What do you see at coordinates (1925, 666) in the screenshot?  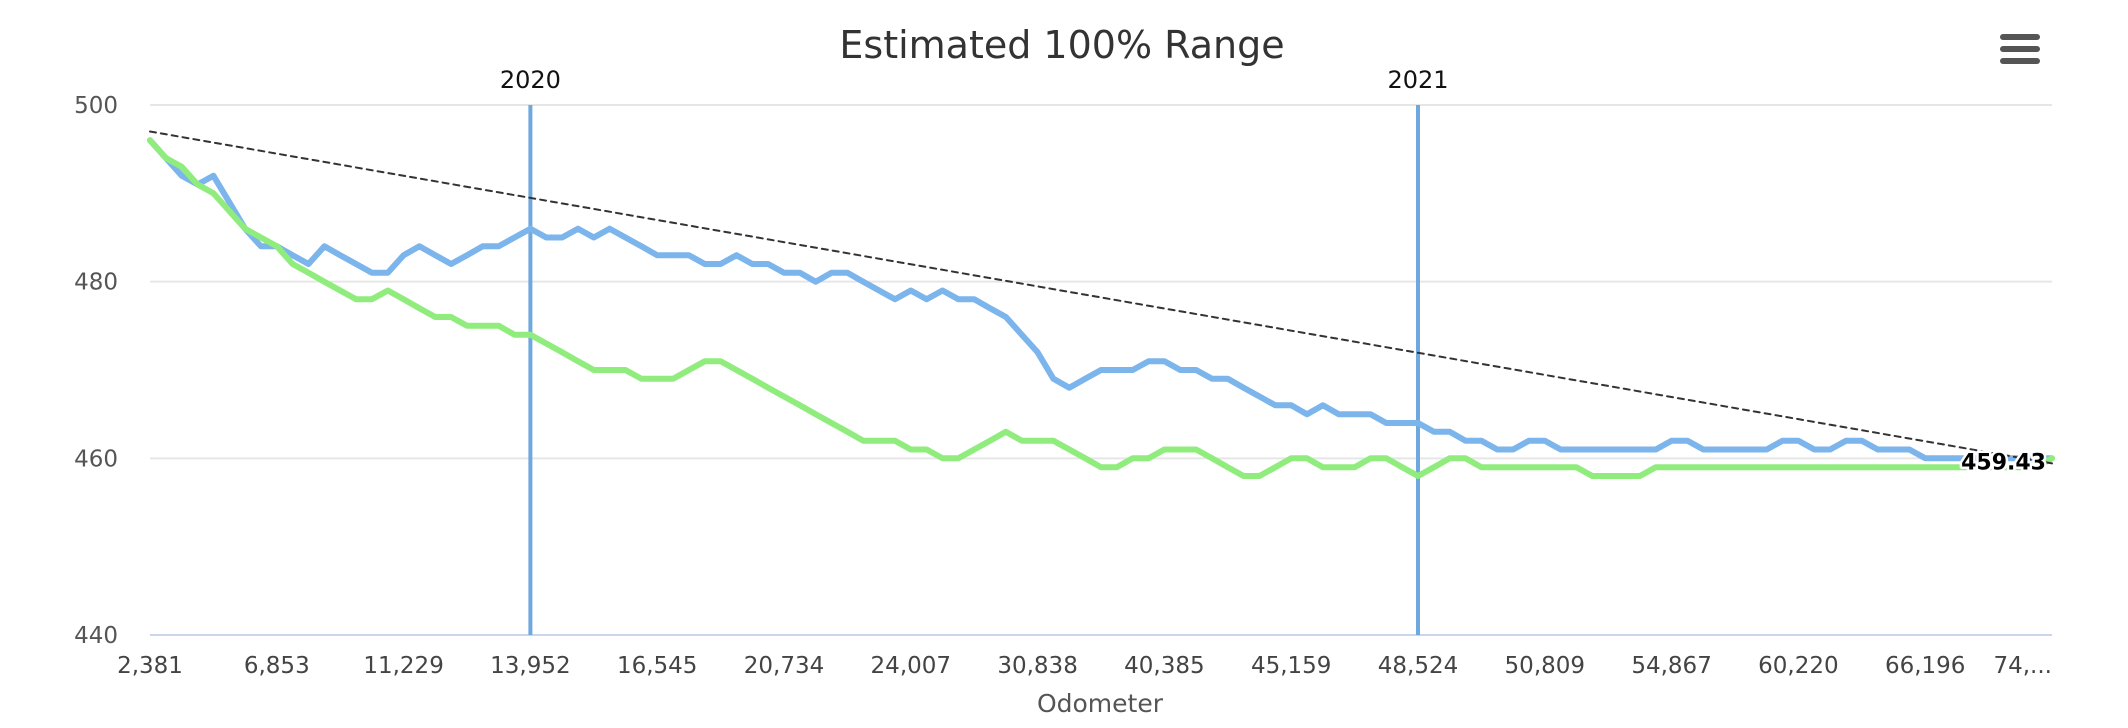 I see `x-tick-label: 66,196` at bounding box center [1925, 666].